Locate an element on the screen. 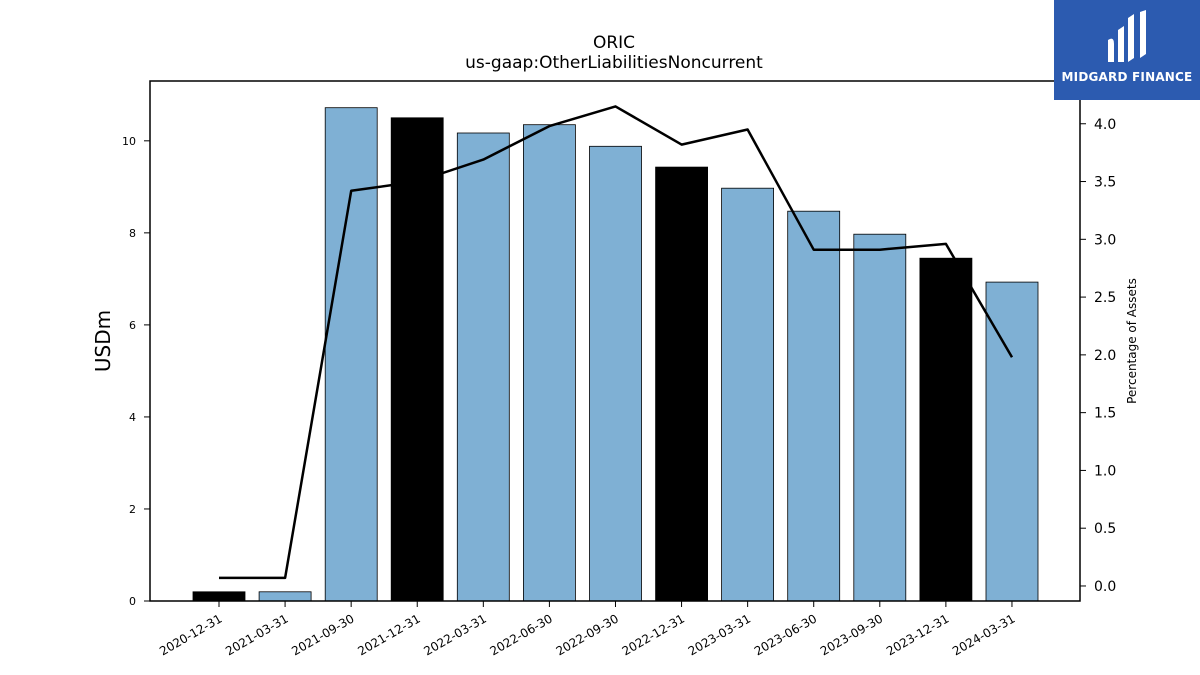 The width and height of the screenshot is (1200, 675). x-tick-label: 2023-12-31 is located at coordinates (917, 634).